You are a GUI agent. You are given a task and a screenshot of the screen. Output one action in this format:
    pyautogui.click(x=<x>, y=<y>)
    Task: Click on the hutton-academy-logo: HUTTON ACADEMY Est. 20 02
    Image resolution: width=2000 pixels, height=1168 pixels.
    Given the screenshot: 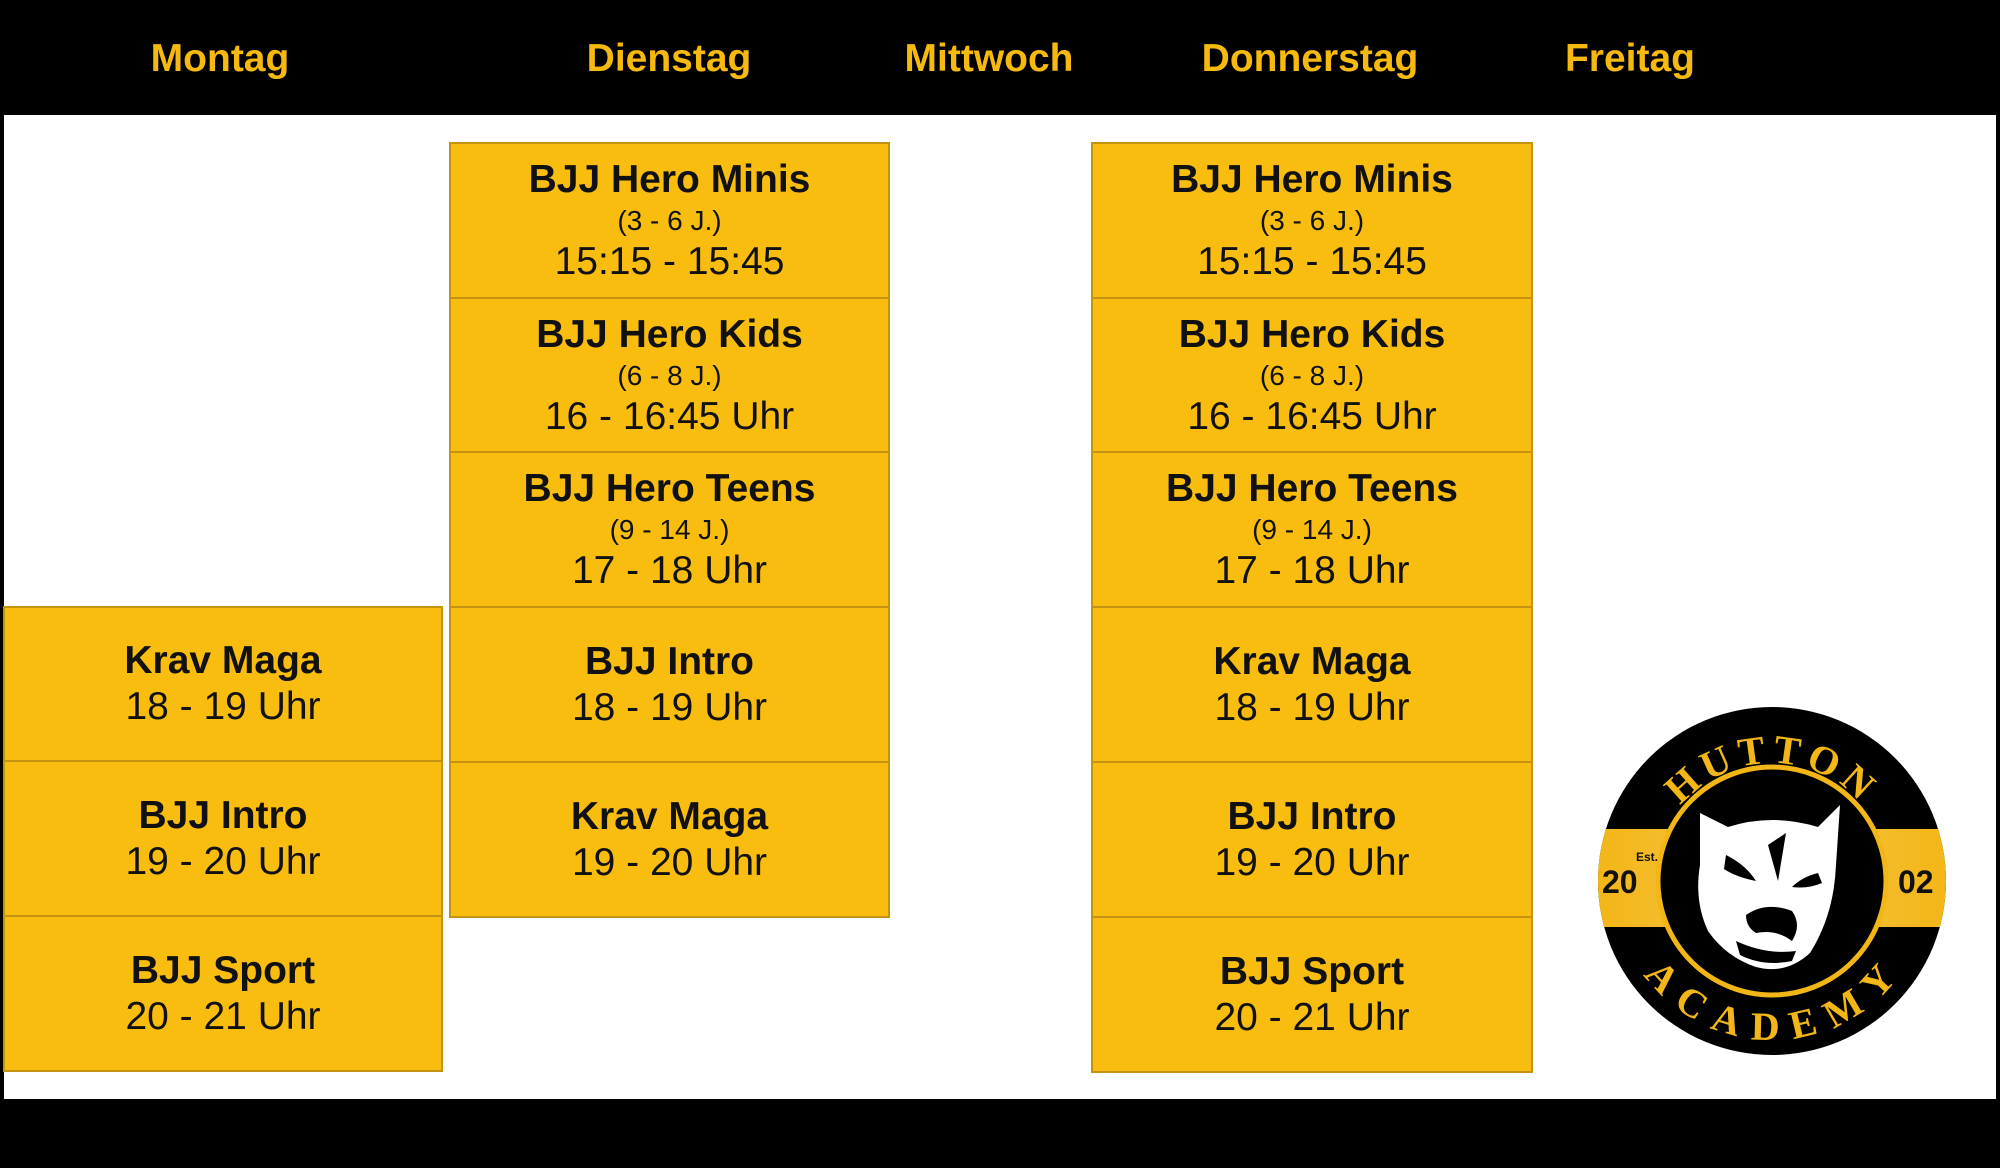 What is the action you would take?
    pyautogui.click(x=1772, y=881)
    